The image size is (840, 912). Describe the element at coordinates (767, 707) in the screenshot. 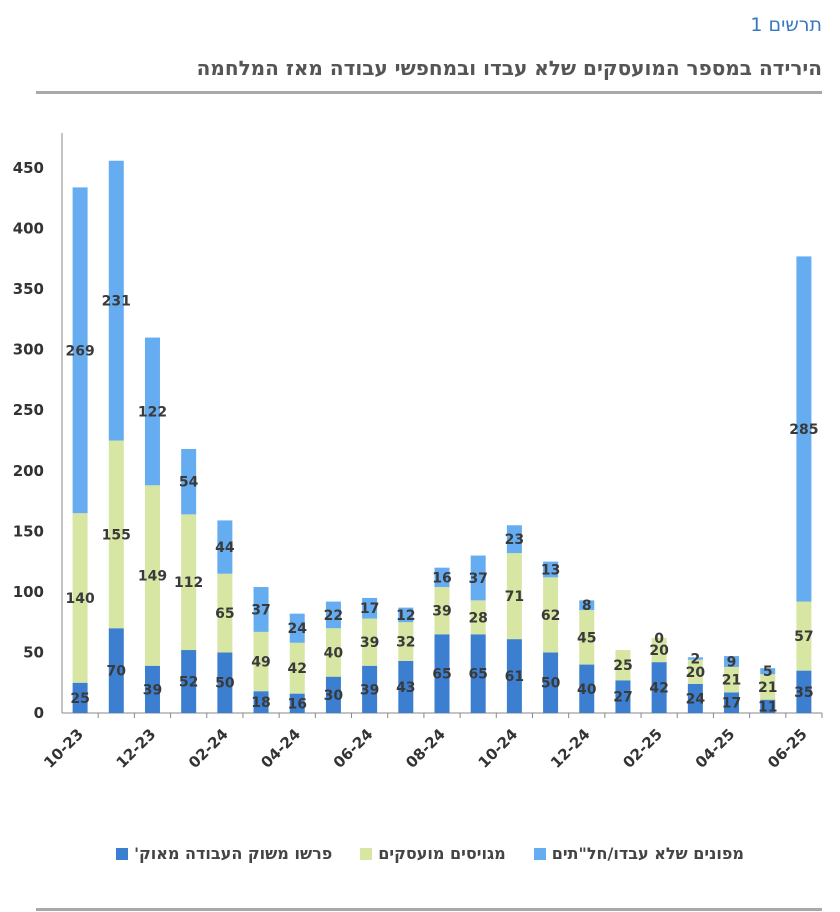

I see `data-label: 11` at that location.